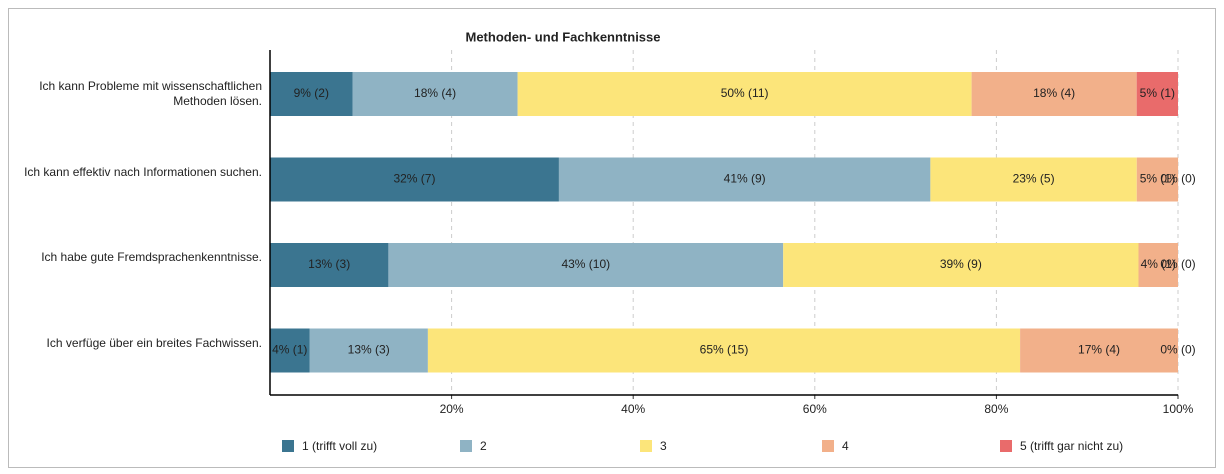 The width and height of the screenshot is (1224, 474). I want to click on data-label: 23% (5), so click(1034, 179).